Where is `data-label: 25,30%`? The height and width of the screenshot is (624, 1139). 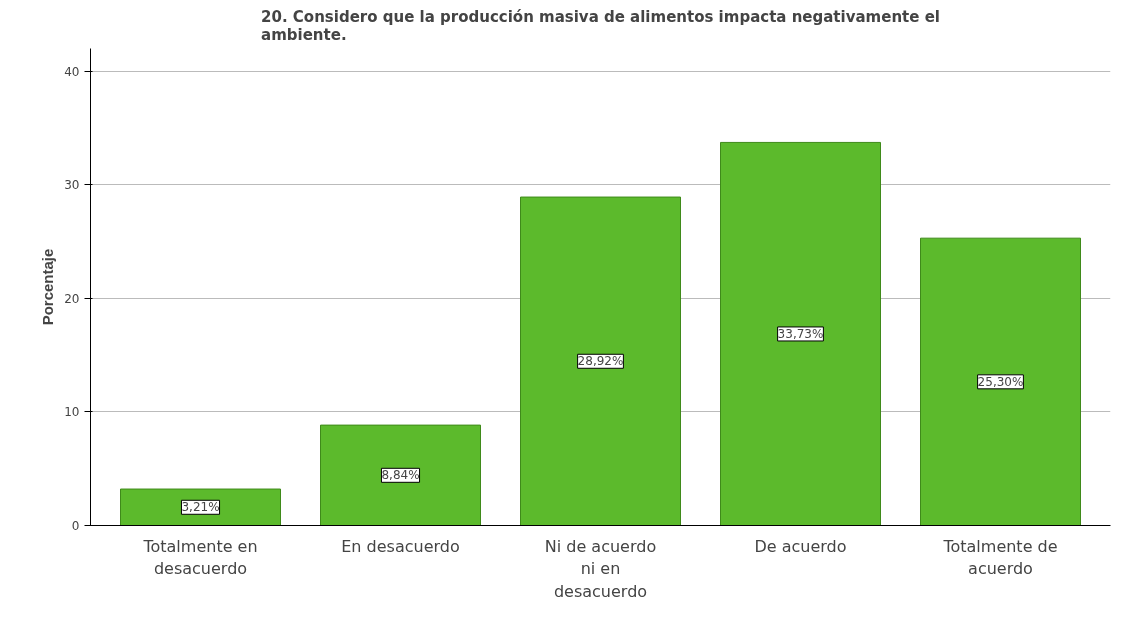 data-label: 25,30% is located at coordinates (1000, 381).